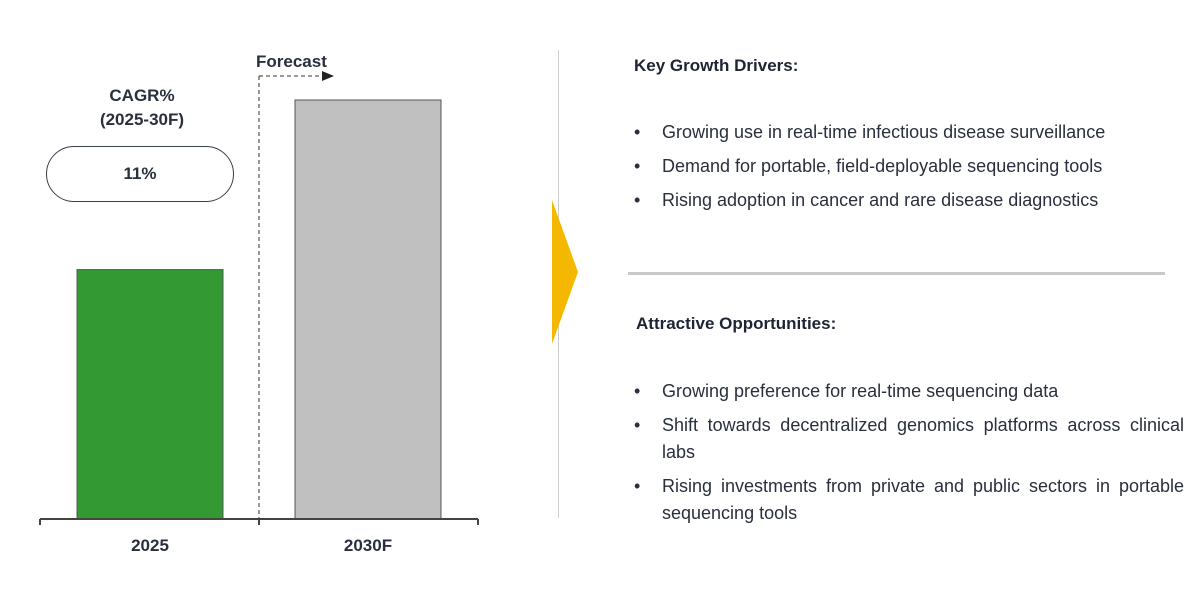 Image resolution: width=1200 pixels, height=600 pixels. I want to click on forecast-arrow-icon, so click(328, 76).